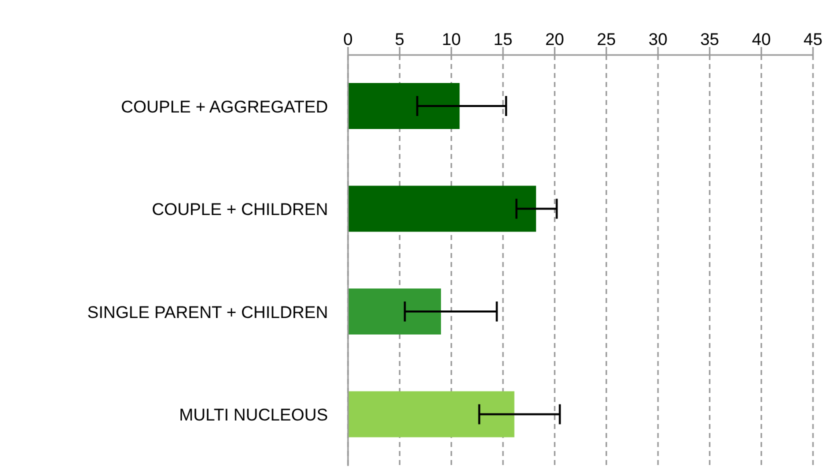  What do you see at coordinates (399, 39) in the screenshot?
I see `x-tick-label: 5` at bounding box center [399, 39].